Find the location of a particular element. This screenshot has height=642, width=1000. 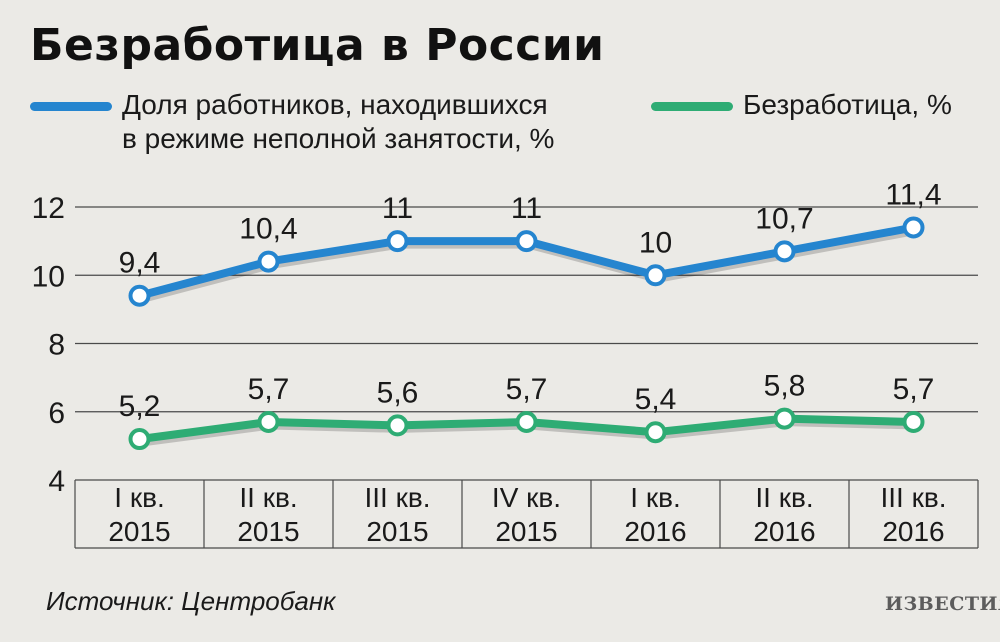

data-label: 5,2 is located at coordinates (140, 406).